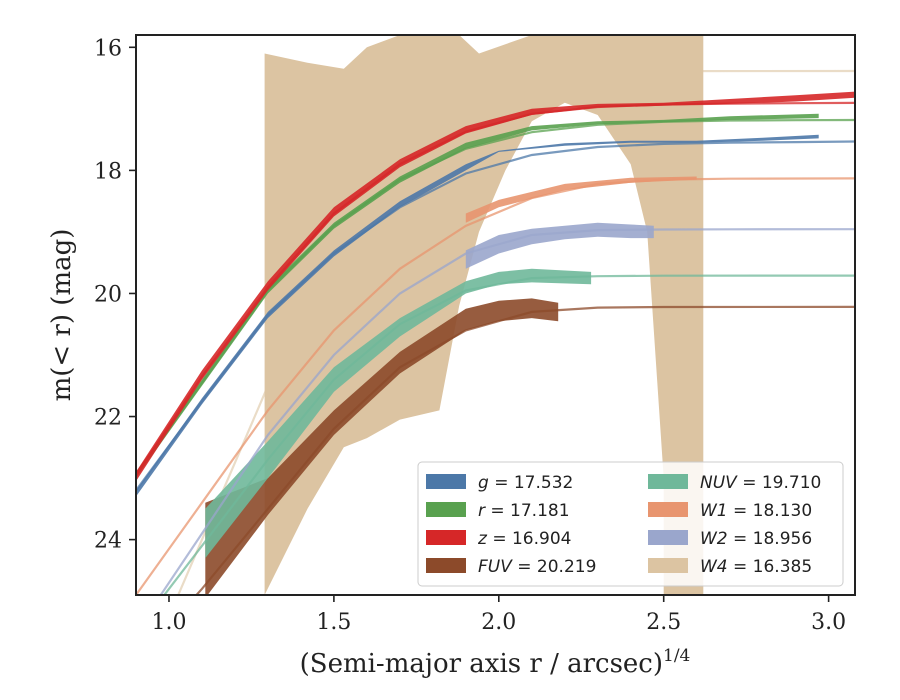  Describe the element at coordinates (828, 622) in the screenshot. I see `x-tick-label: 3.0` at that location.